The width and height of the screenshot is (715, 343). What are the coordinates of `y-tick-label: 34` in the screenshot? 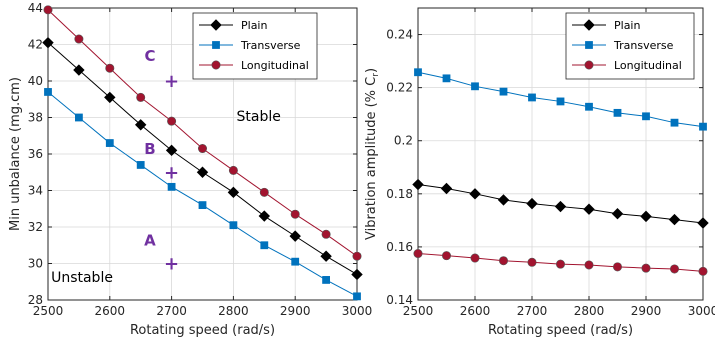 It's located at (35, 191).